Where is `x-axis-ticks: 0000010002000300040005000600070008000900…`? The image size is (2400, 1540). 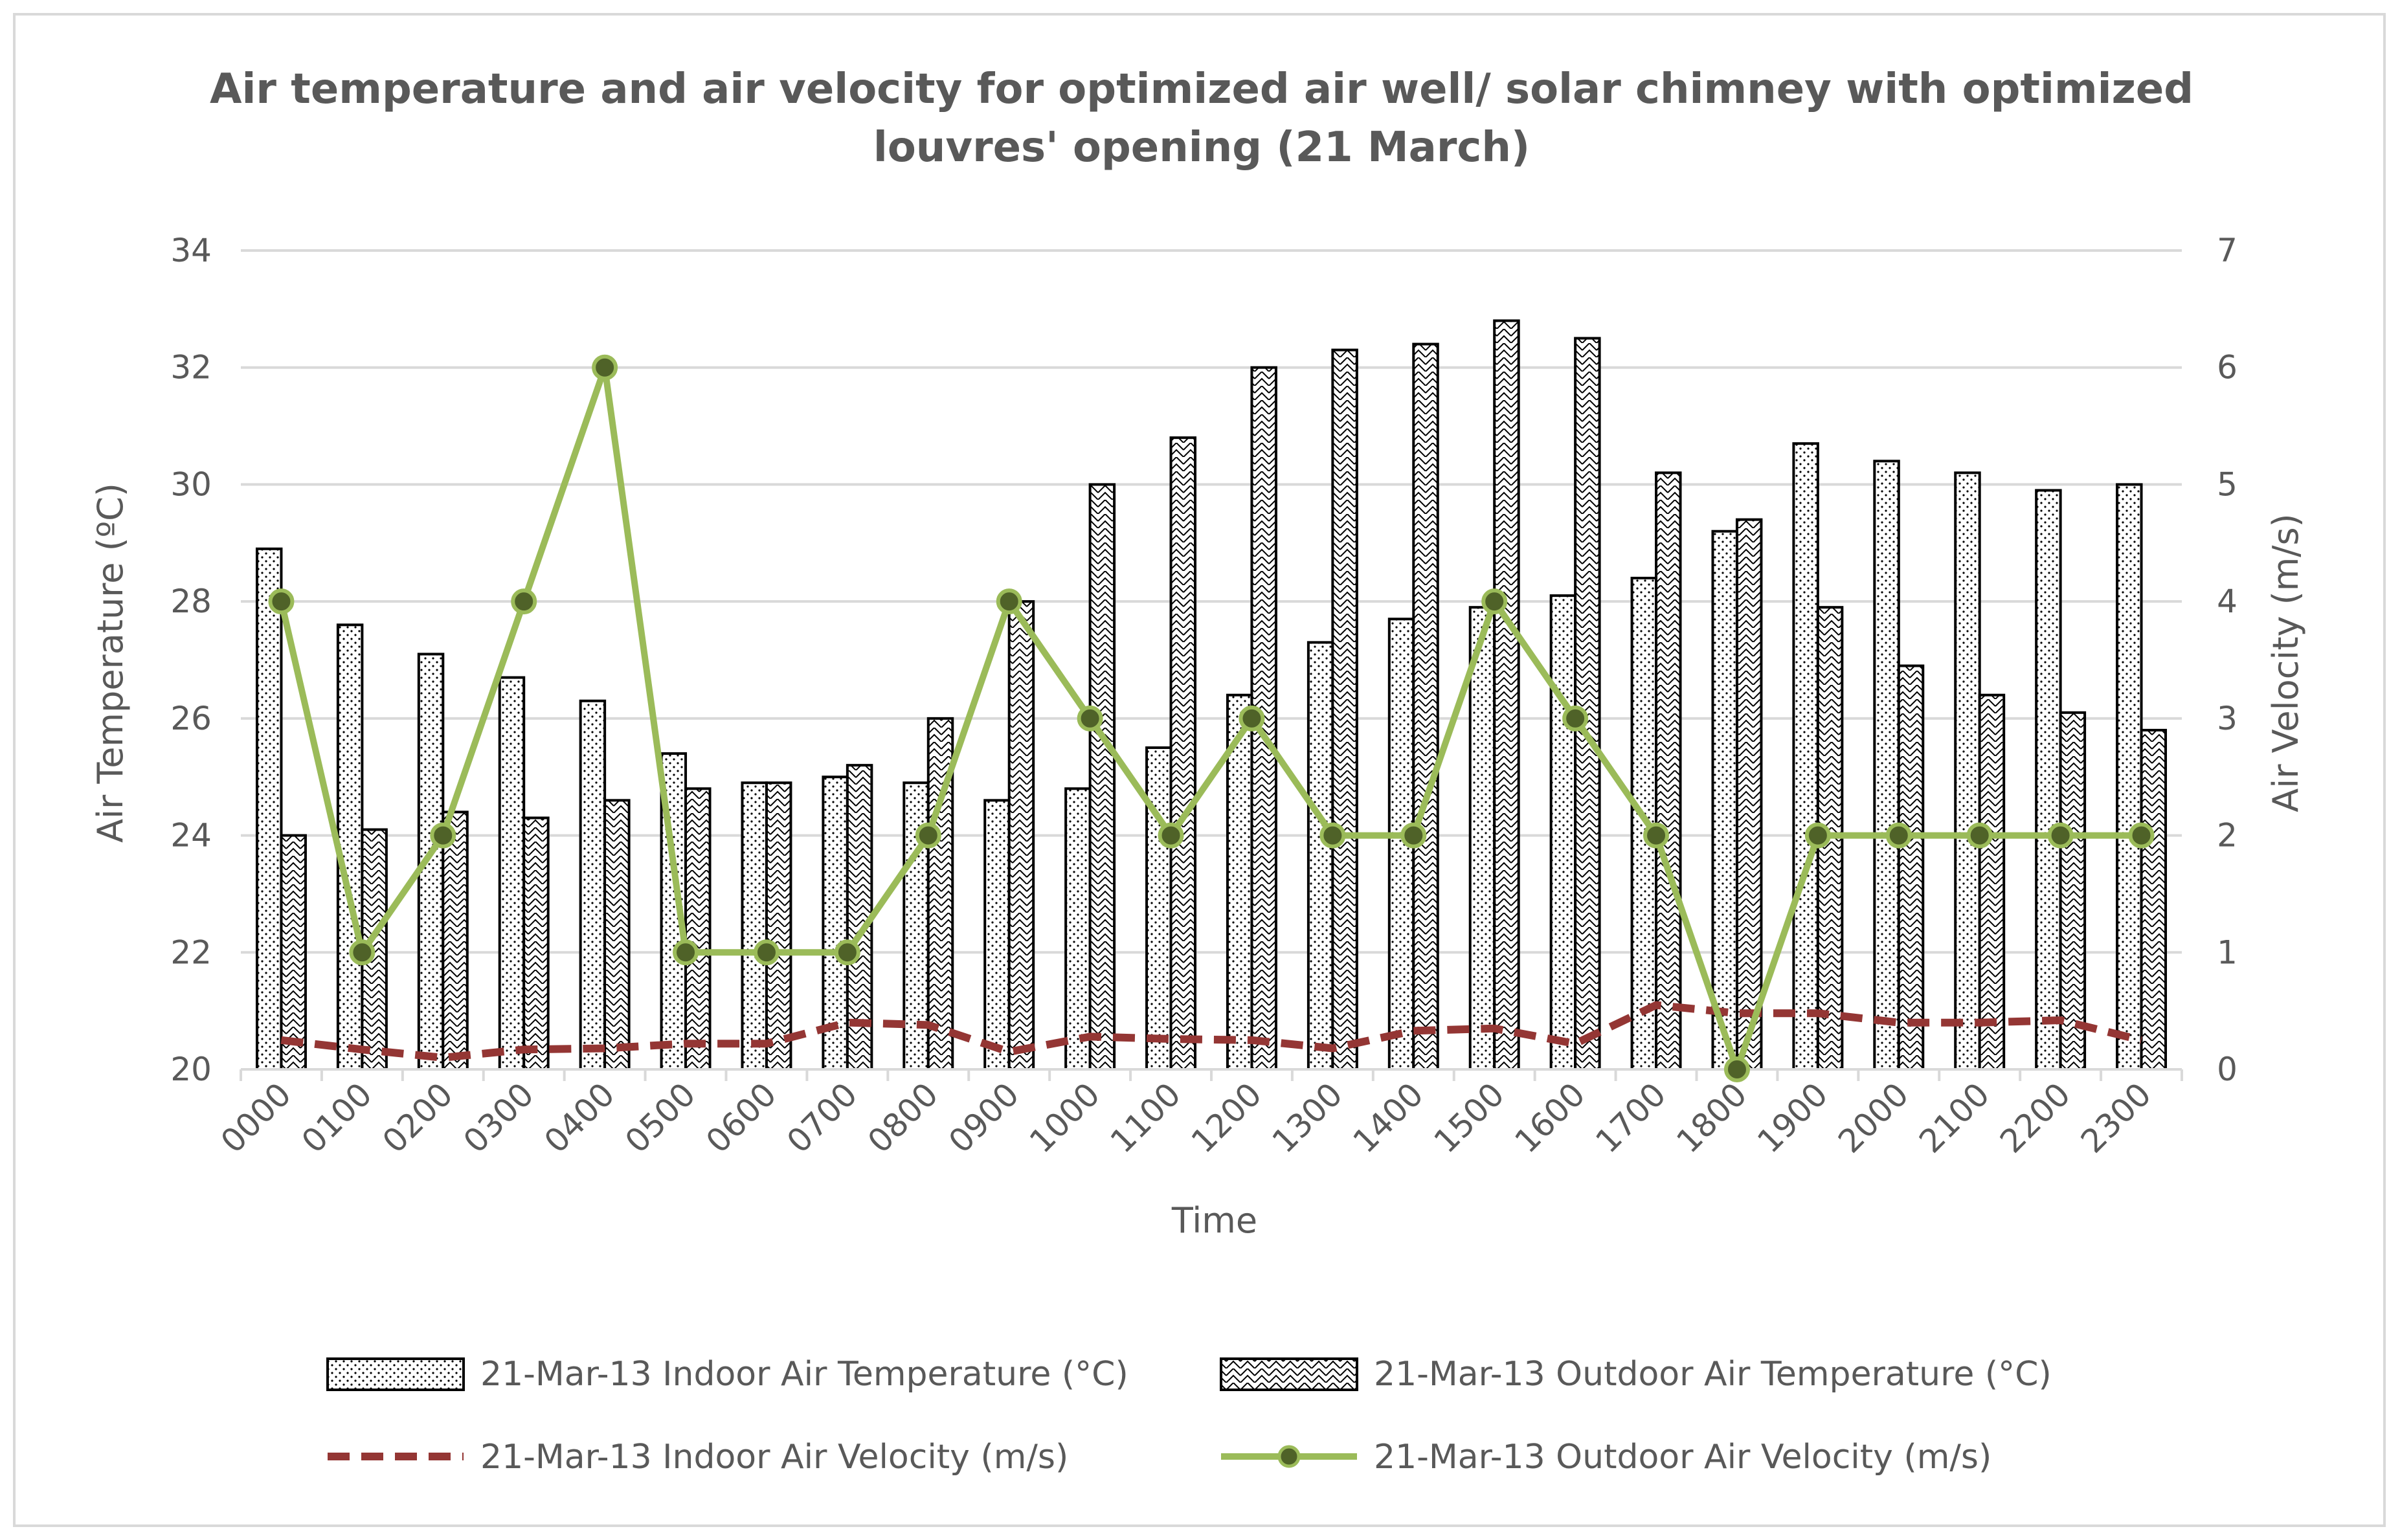
x-axis-ticks: 0000010002000300040005000600070008000900… is located at coordinates (1198, 1114).